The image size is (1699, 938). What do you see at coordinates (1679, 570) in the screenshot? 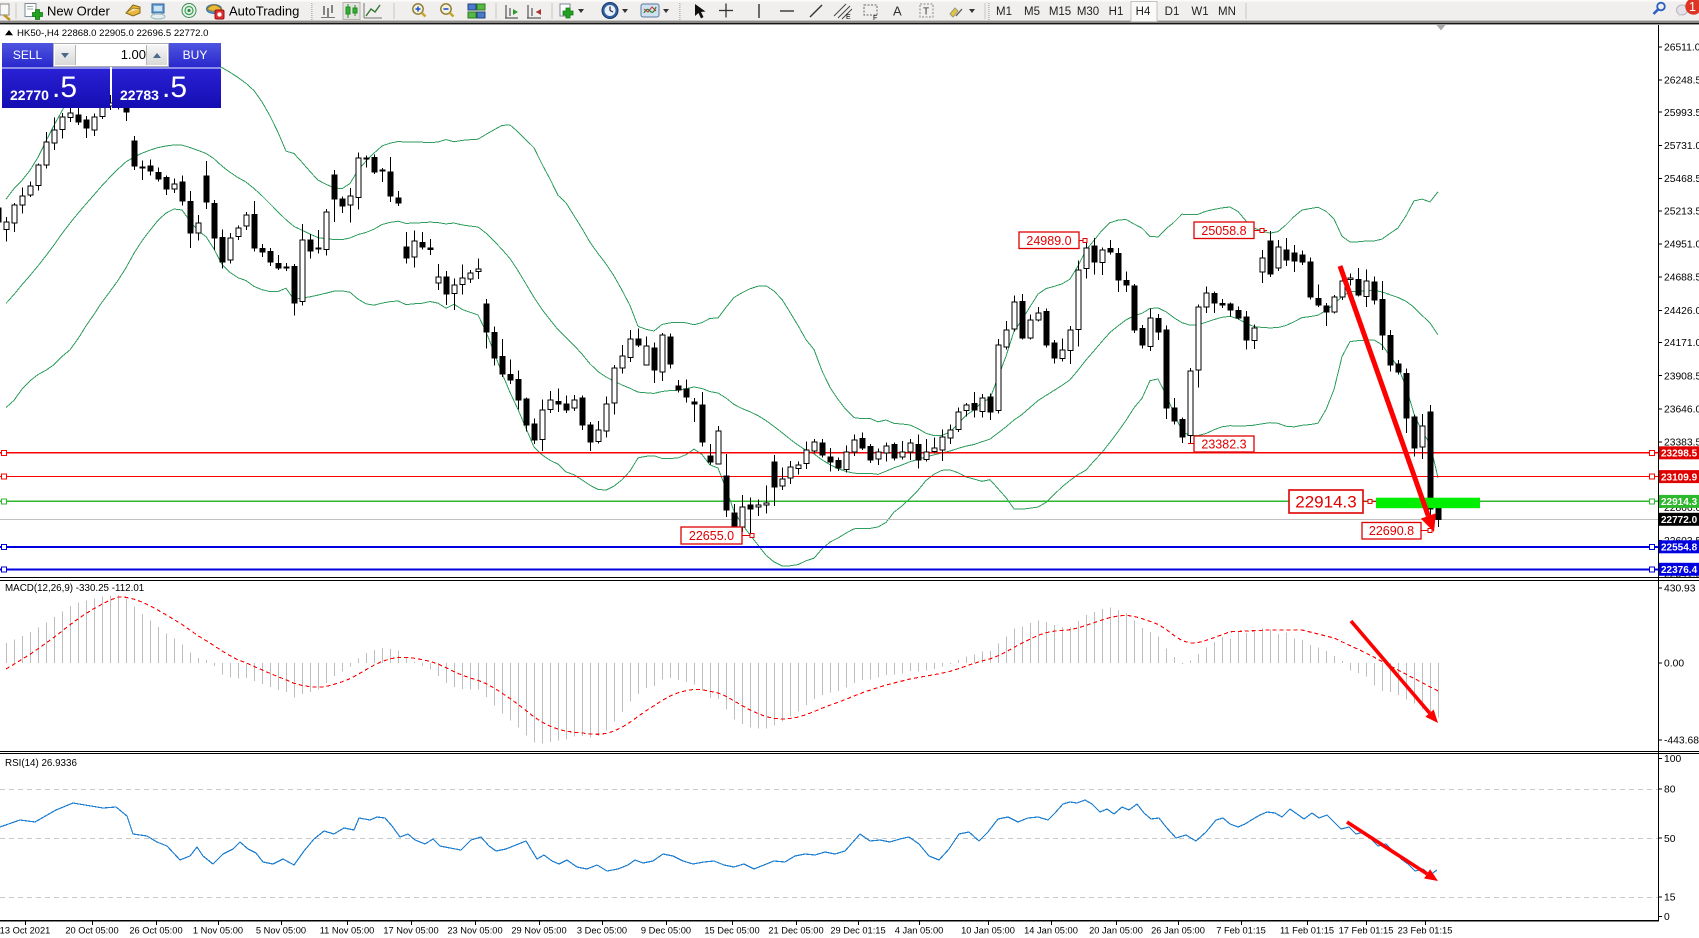
I see `svg-text: 22376.4` at bounding box center [1679, 570].